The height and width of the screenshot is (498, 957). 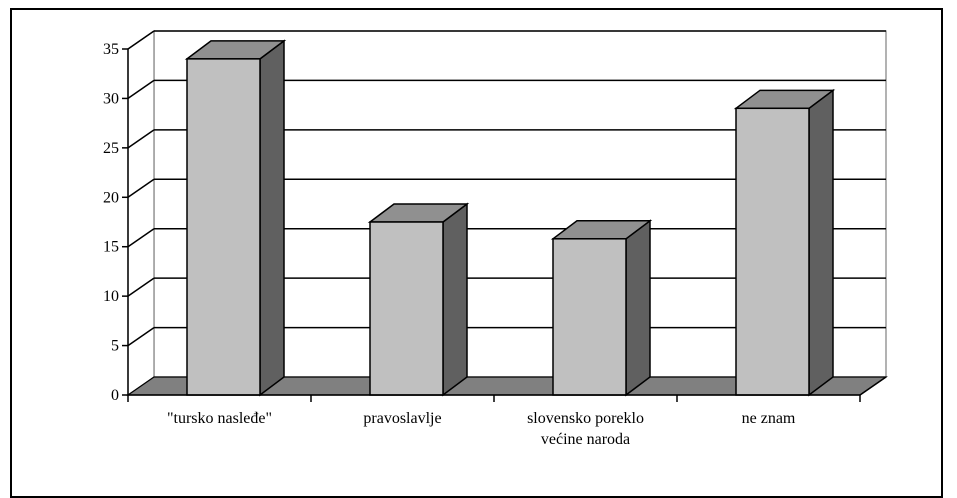 What do you see at coordinates (585, 439) in the screenshot?
I see `x-category-label: većine naroda` at bounding box center [585, 439].